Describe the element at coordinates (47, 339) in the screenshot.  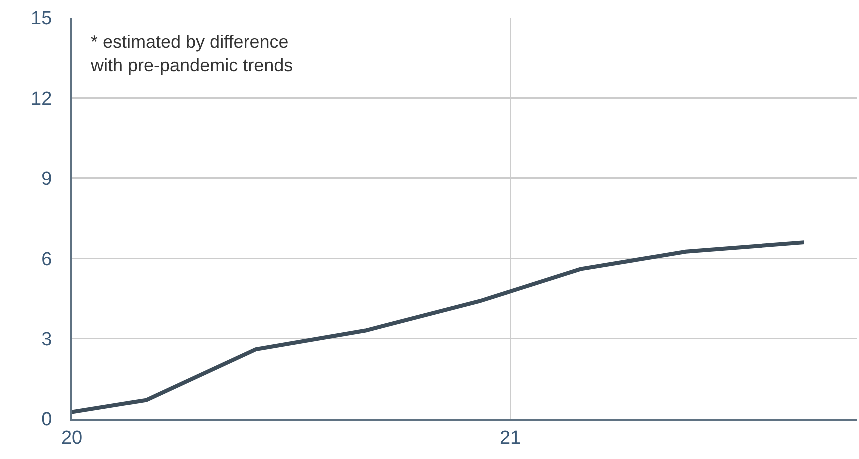
I see `y-tick-label: 3` at that location.